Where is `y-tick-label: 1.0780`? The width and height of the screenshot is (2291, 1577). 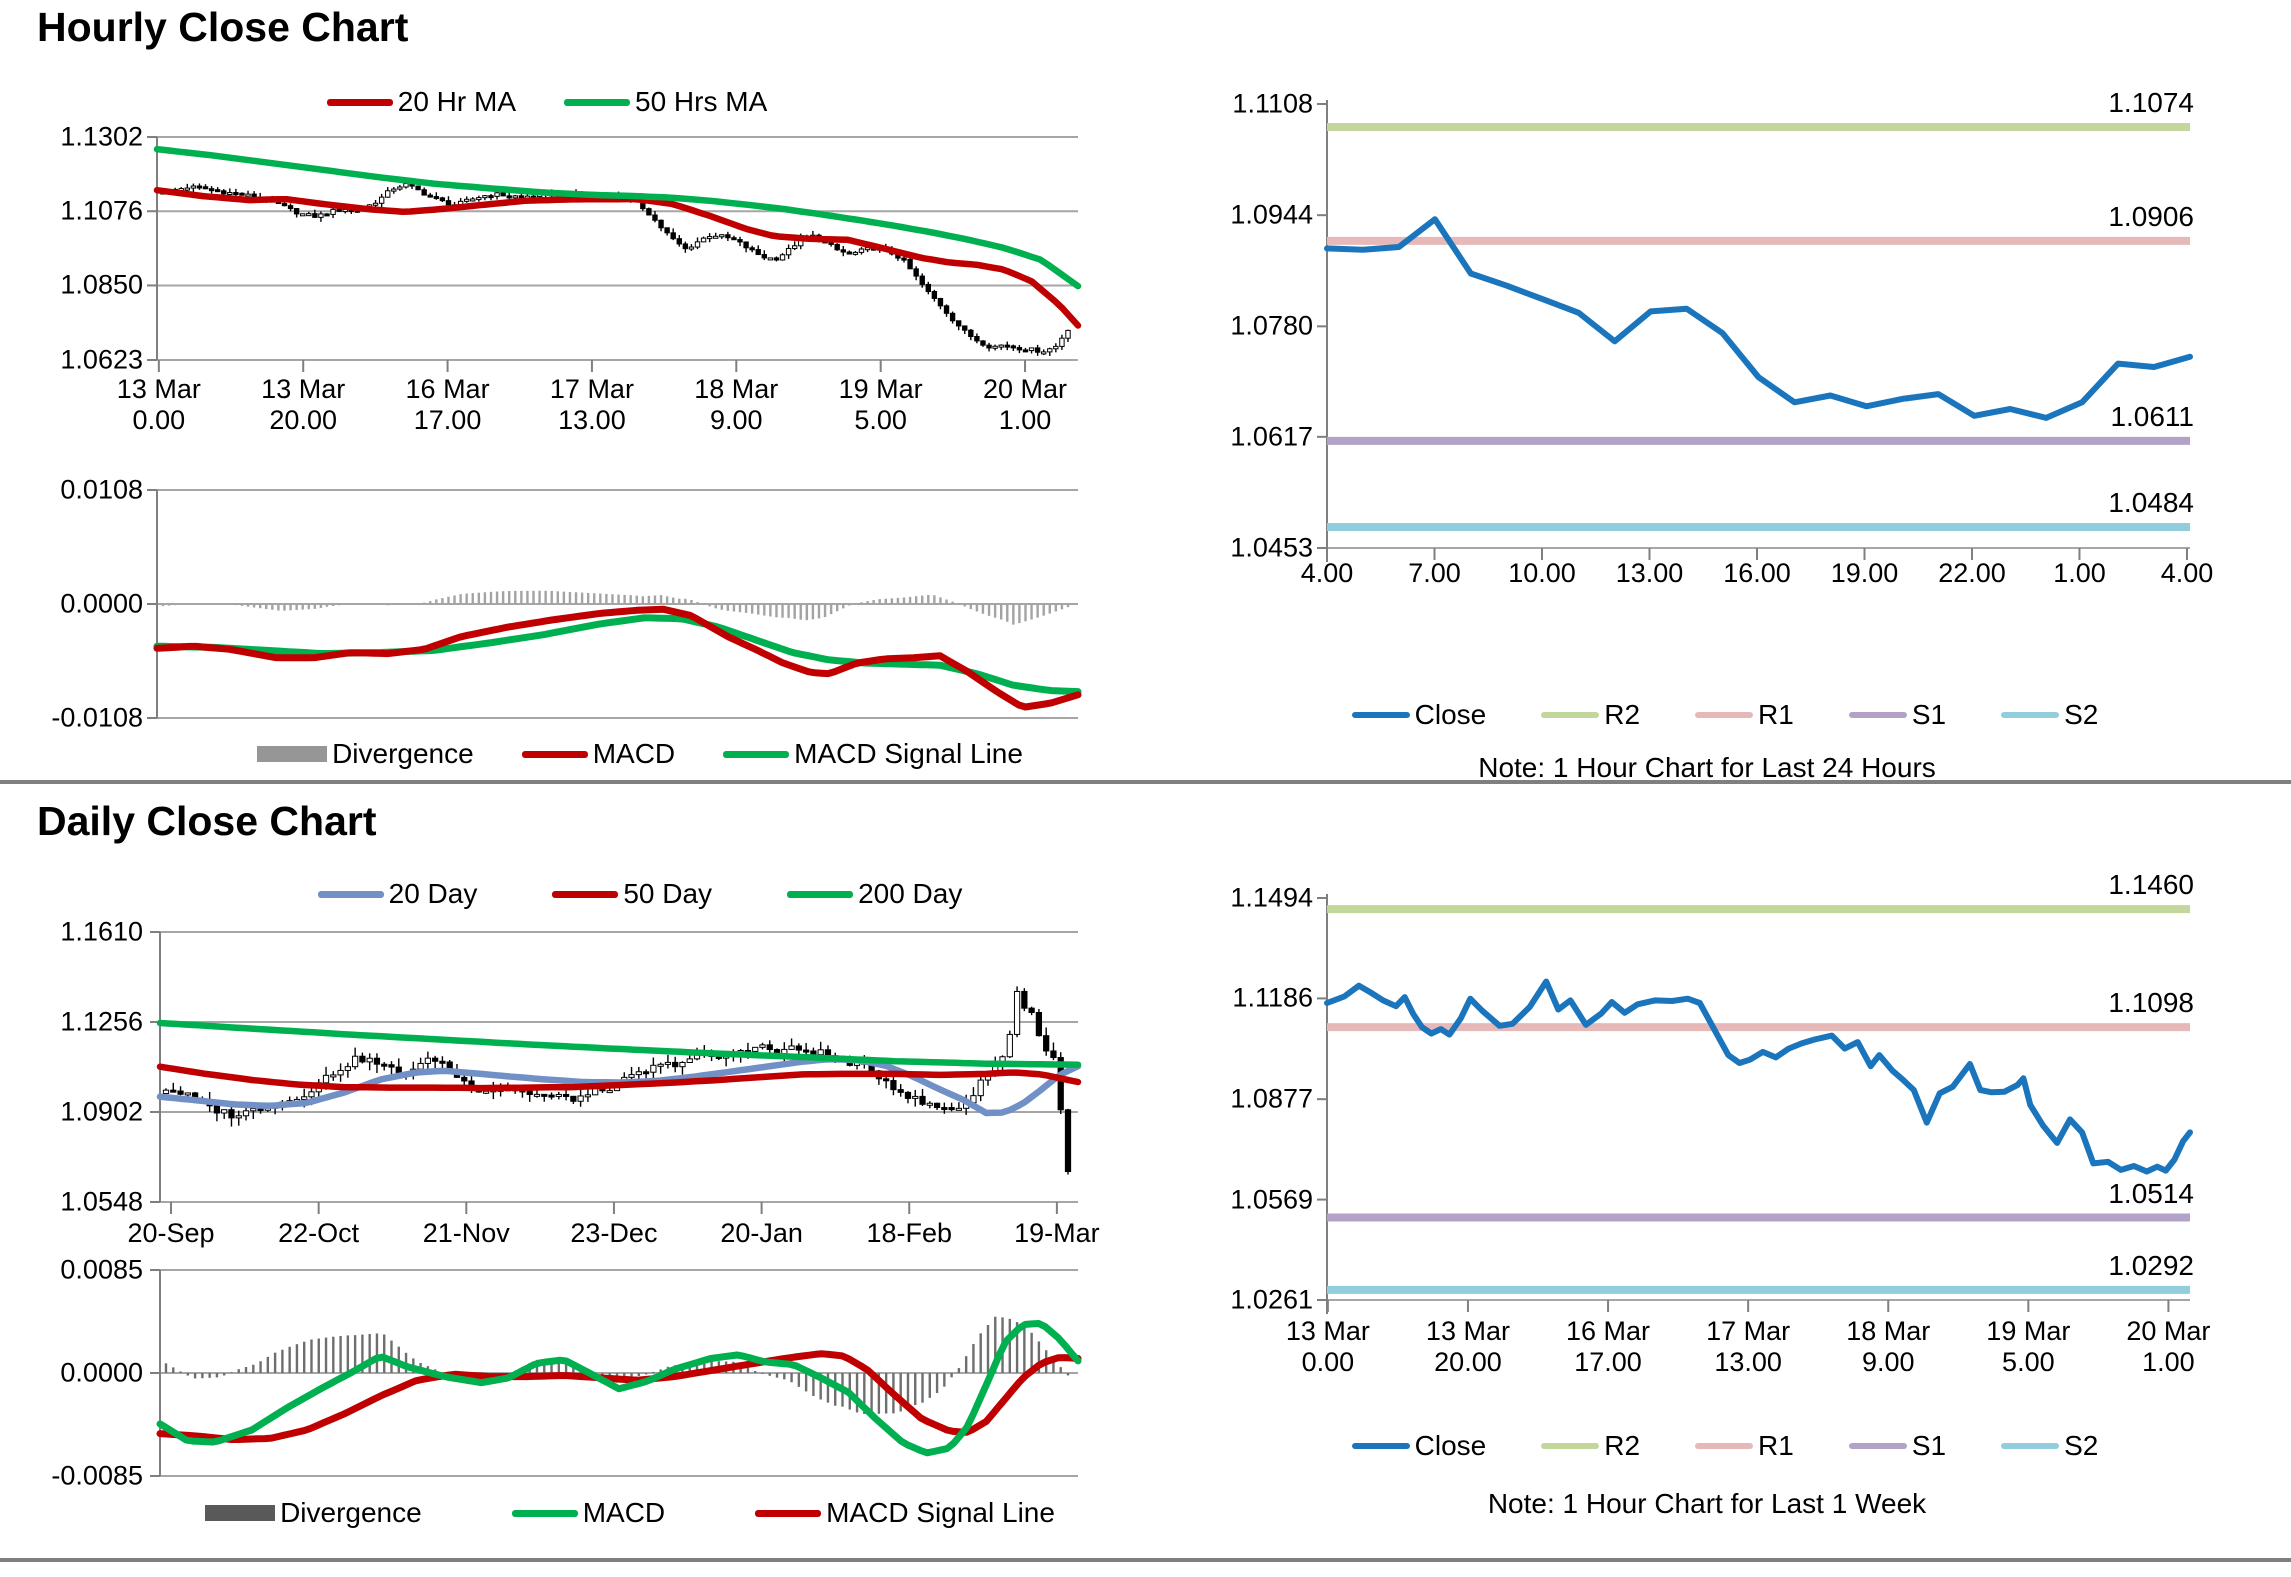 y-tick-label: 1.0780 is located at coordinates (1271, 325).